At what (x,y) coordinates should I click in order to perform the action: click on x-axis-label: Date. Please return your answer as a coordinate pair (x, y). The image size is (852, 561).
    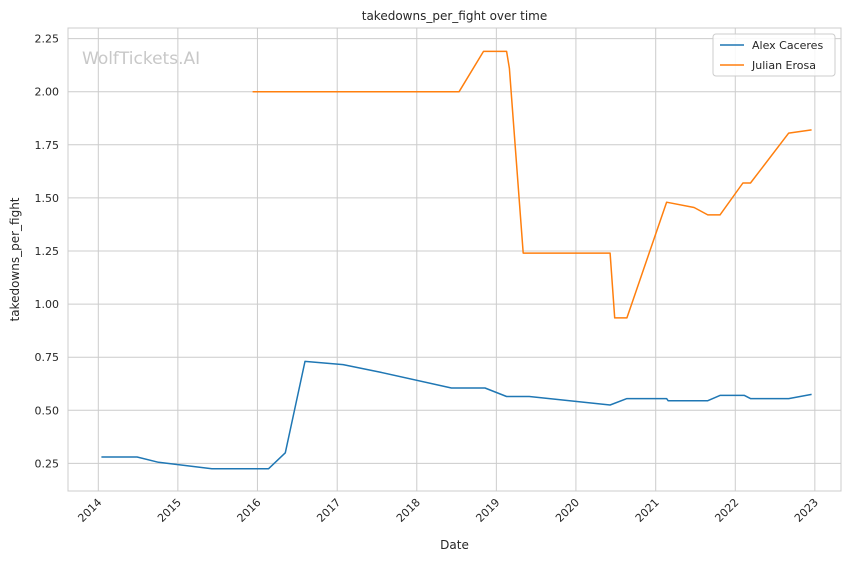
    Looking at the image, I should click on (454, 545).